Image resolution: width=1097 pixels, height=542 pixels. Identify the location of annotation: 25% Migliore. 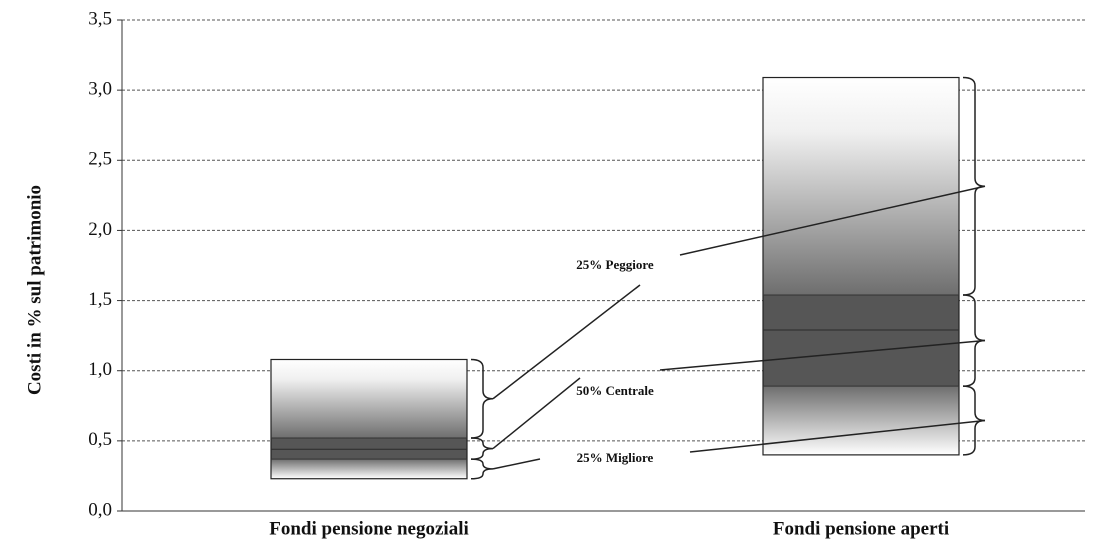
(615, 457).